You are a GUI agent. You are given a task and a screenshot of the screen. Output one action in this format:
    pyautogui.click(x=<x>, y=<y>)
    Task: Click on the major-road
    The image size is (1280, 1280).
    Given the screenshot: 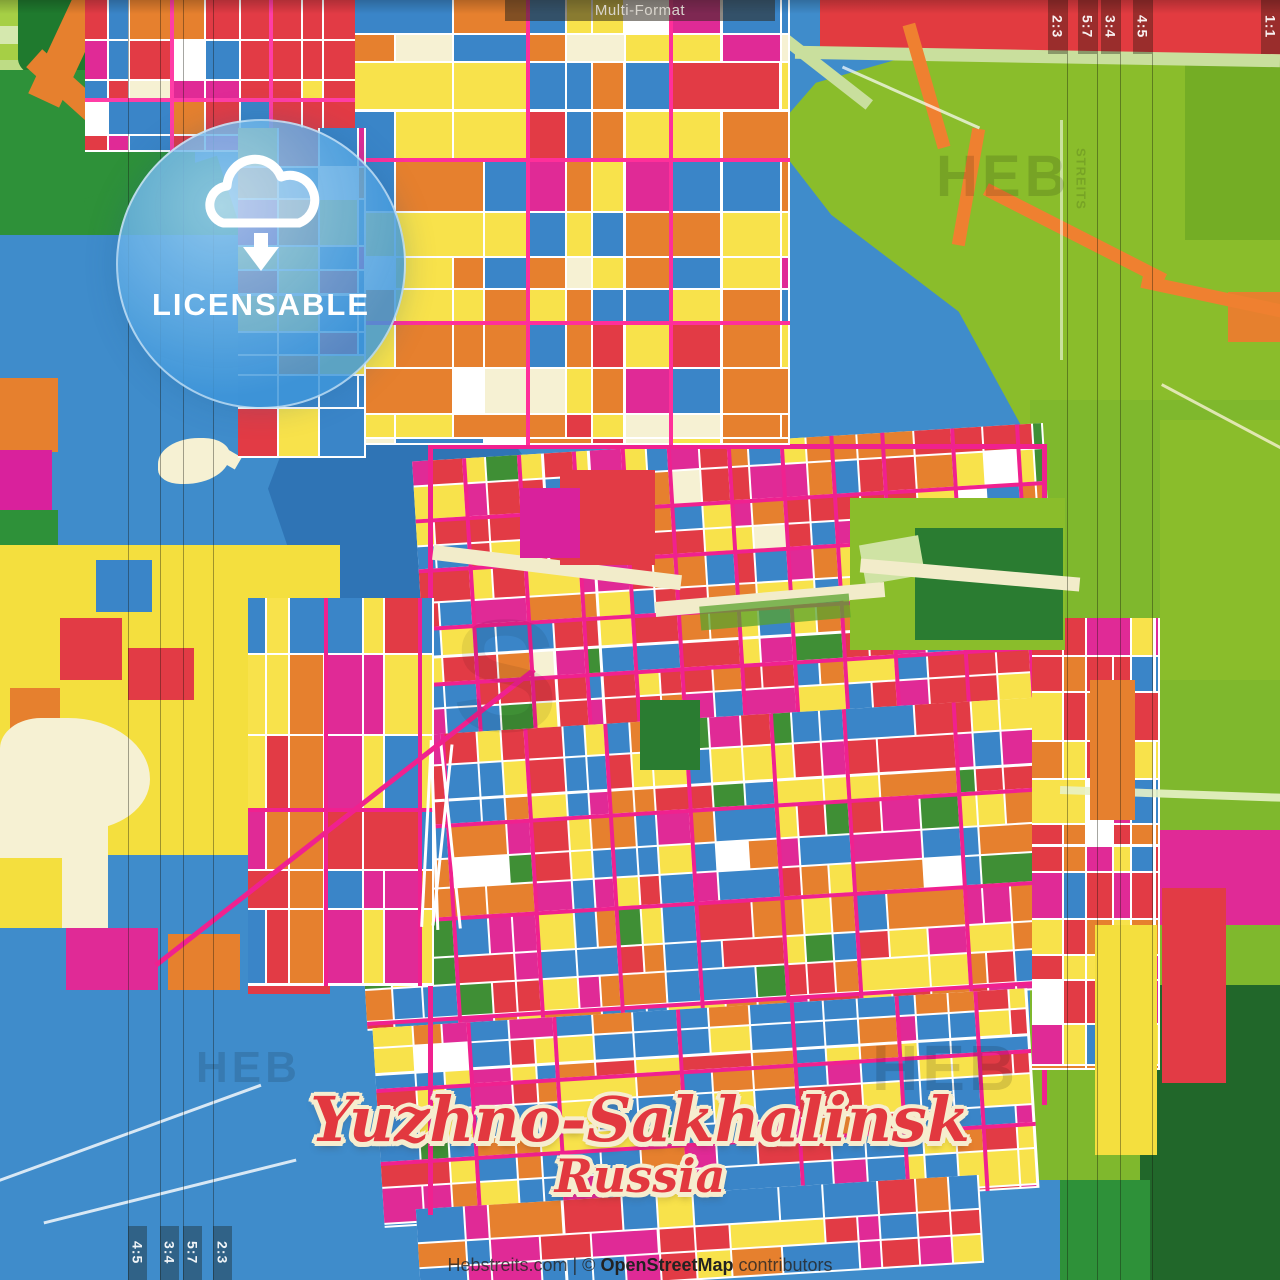 What is the action you would take?
    pyautogui.click(x=739, y=446)
    